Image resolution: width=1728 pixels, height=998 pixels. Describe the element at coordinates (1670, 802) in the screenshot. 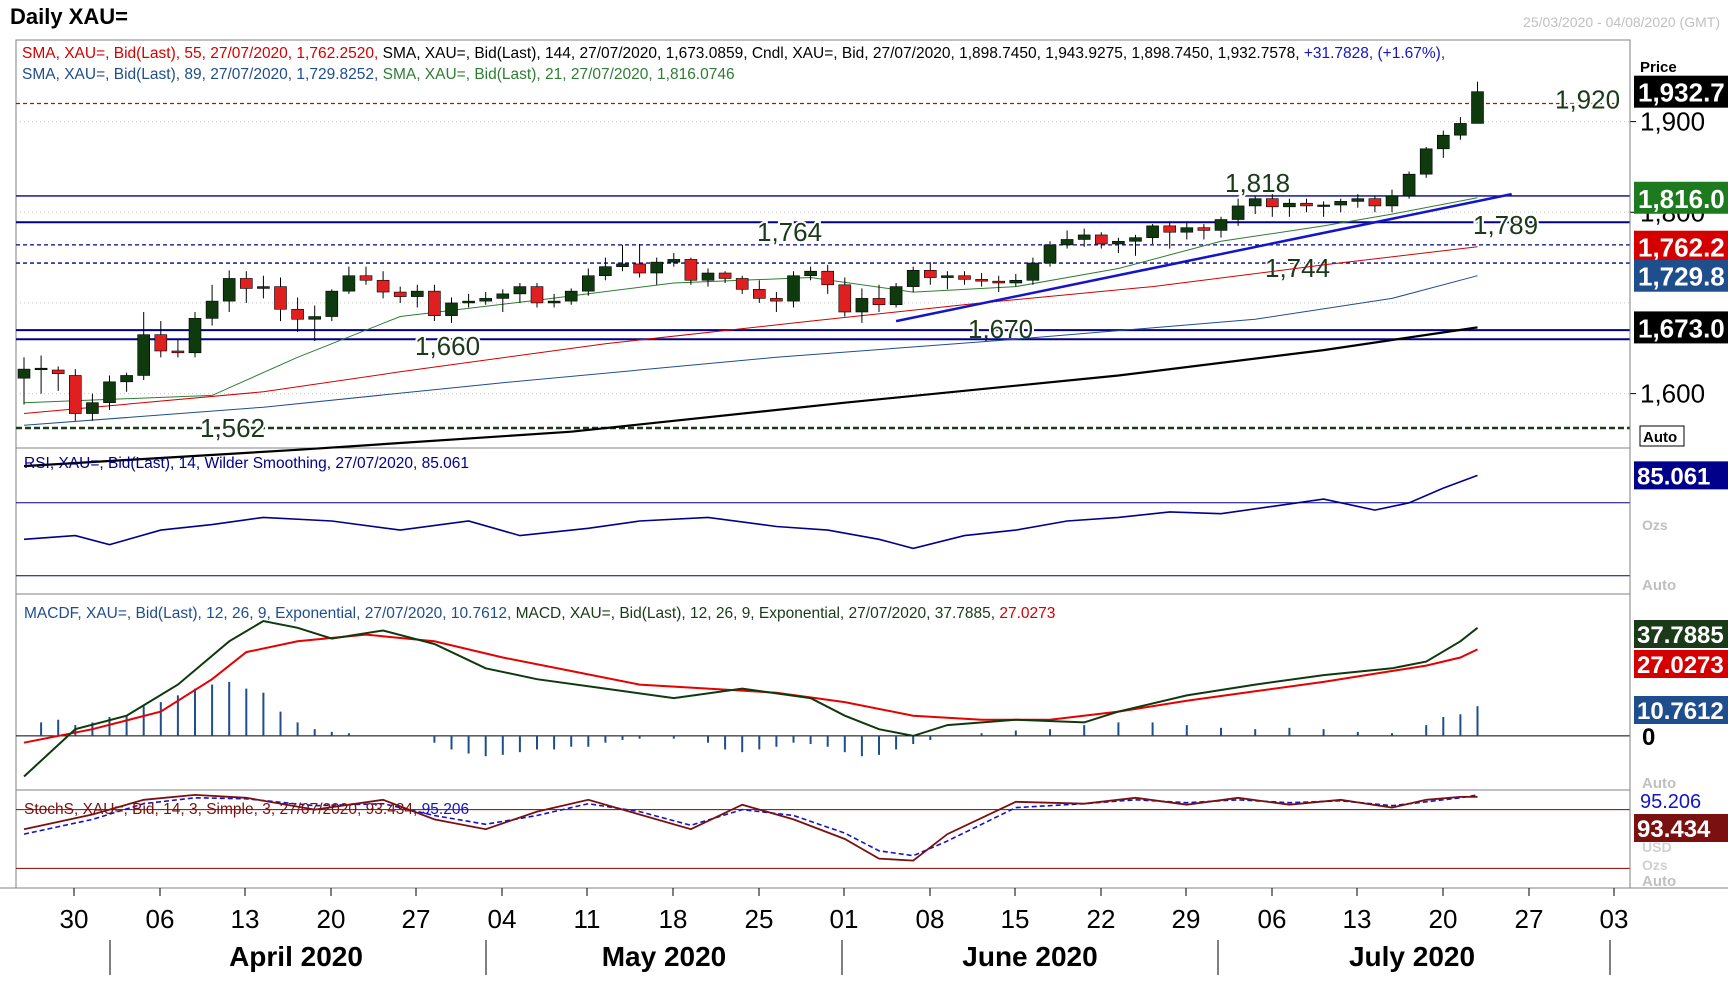

I see `stoch-d-badge-text: 95.206` at that location.